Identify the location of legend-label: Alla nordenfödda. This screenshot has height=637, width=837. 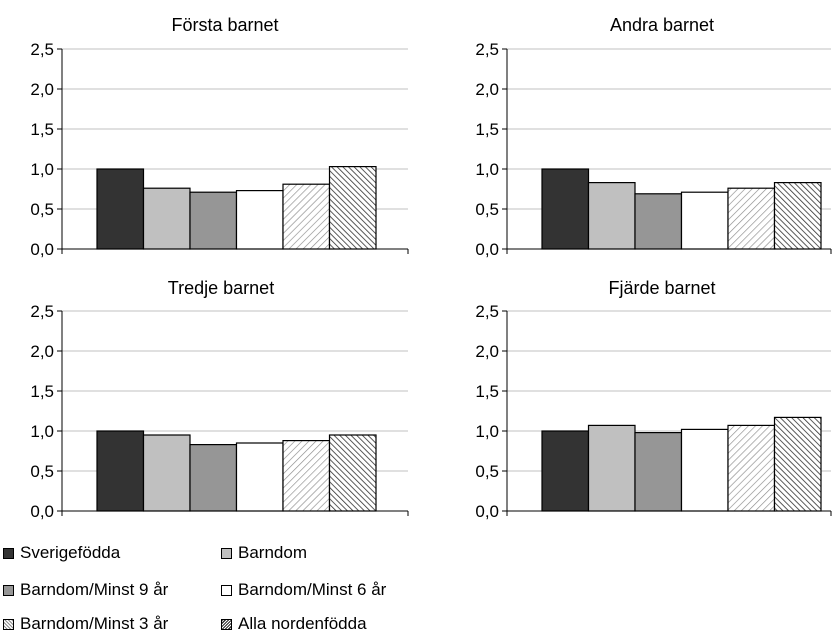
(302, 623).